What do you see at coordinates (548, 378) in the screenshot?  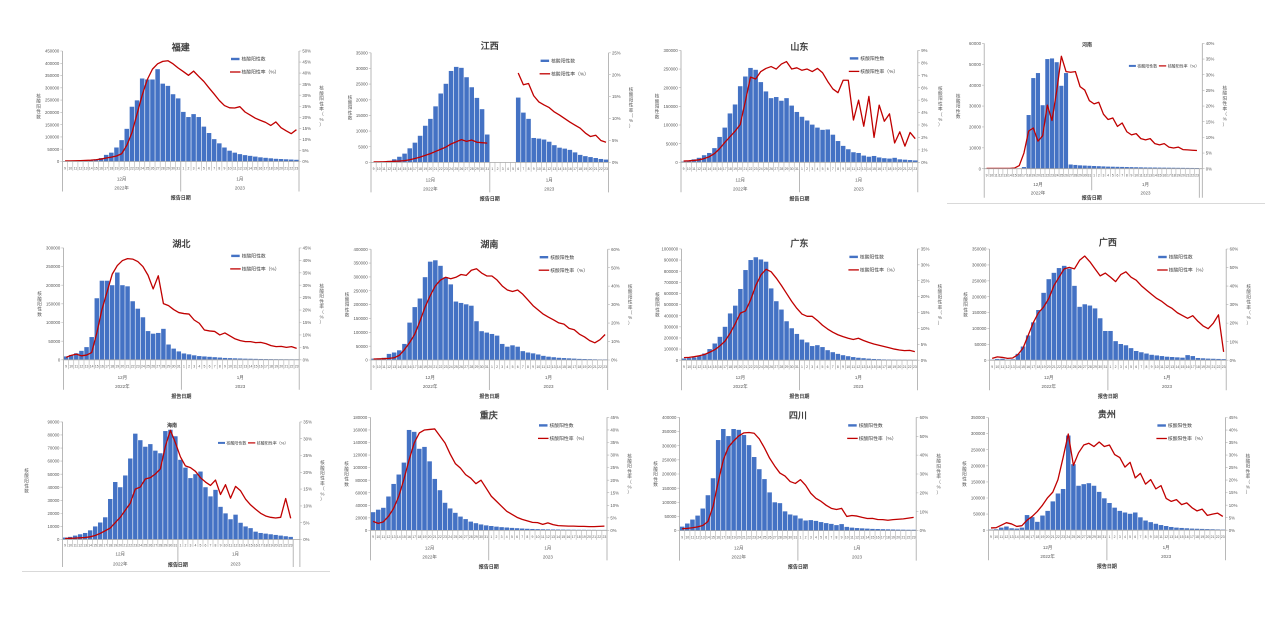 I see `svg-text: 1月` at bounding box center [548, 378].